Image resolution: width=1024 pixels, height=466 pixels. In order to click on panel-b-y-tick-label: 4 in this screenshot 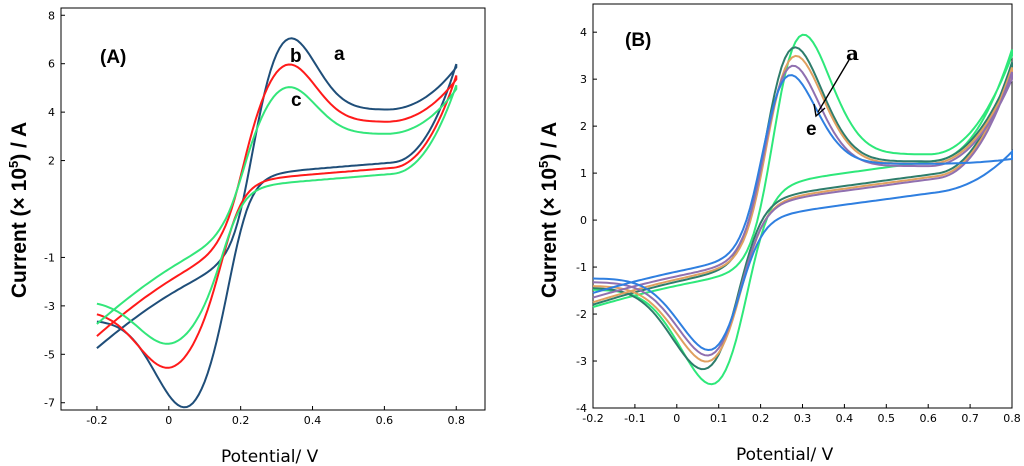, I will do `click(583, 32)`.